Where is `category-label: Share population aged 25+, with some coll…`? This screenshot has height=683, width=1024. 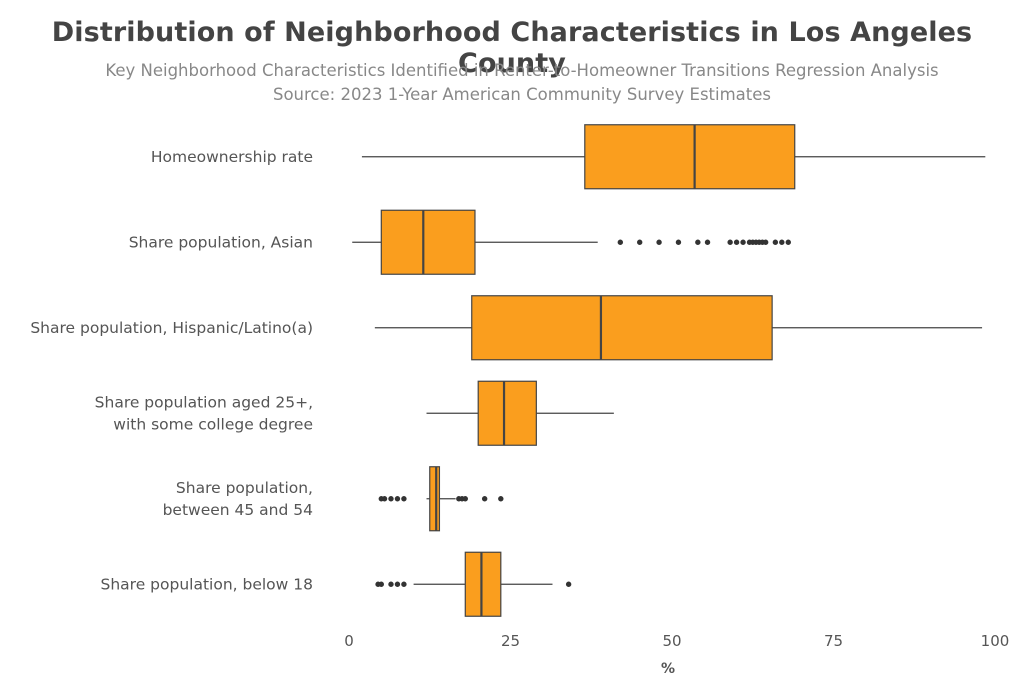
category-label: Share population aged 25+, with some coll… is located at coordinates (204, 413).